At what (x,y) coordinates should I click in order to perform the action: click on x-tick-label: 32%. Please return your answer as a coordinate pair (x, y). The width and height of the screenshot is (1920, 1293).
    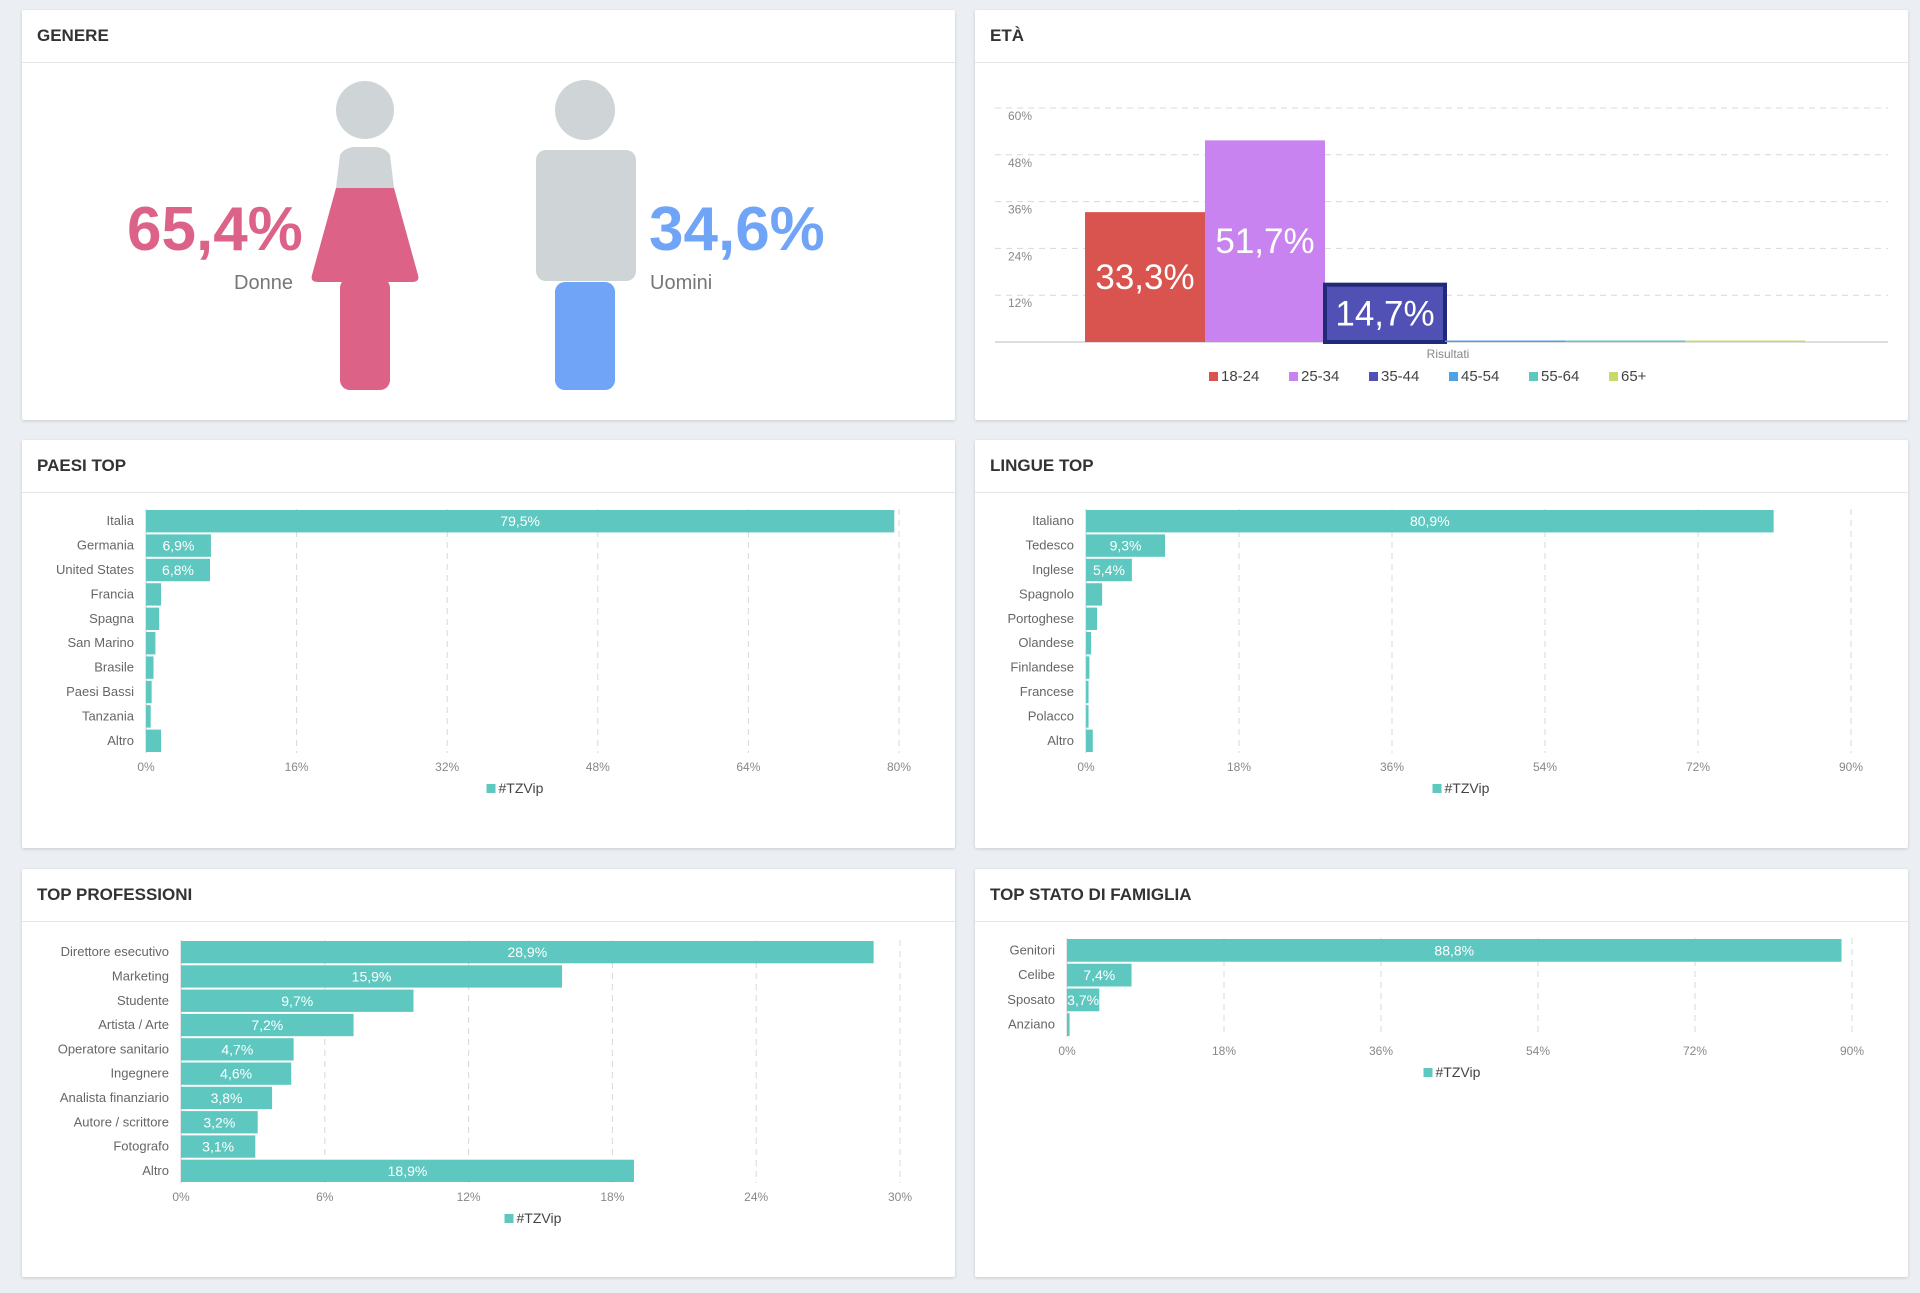
    Looking at the image, I should click on (447, 767).